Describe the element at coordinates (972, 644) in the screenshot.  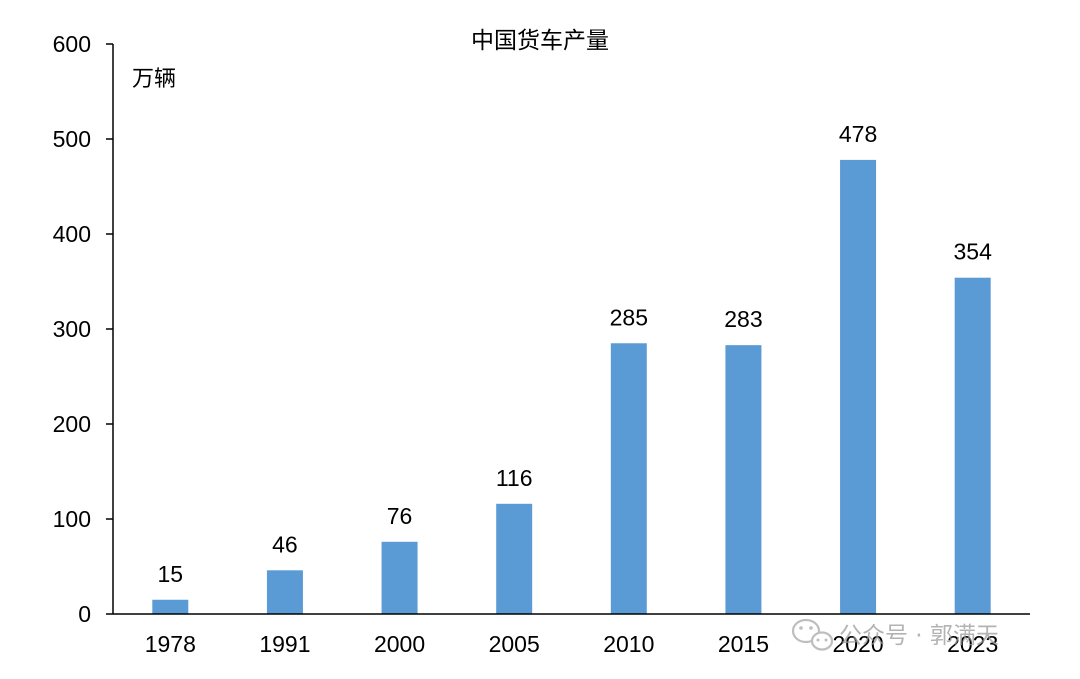
I see `x-tick-label-2023: 2023` at that location.